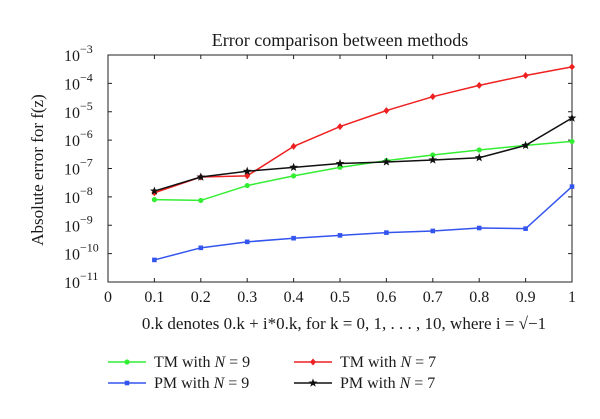  What do you see at coordinates (37, 170) in the screenshot?
I see `y-axis-label: Absolute error for f(z)` at bounding box center [37, 170].